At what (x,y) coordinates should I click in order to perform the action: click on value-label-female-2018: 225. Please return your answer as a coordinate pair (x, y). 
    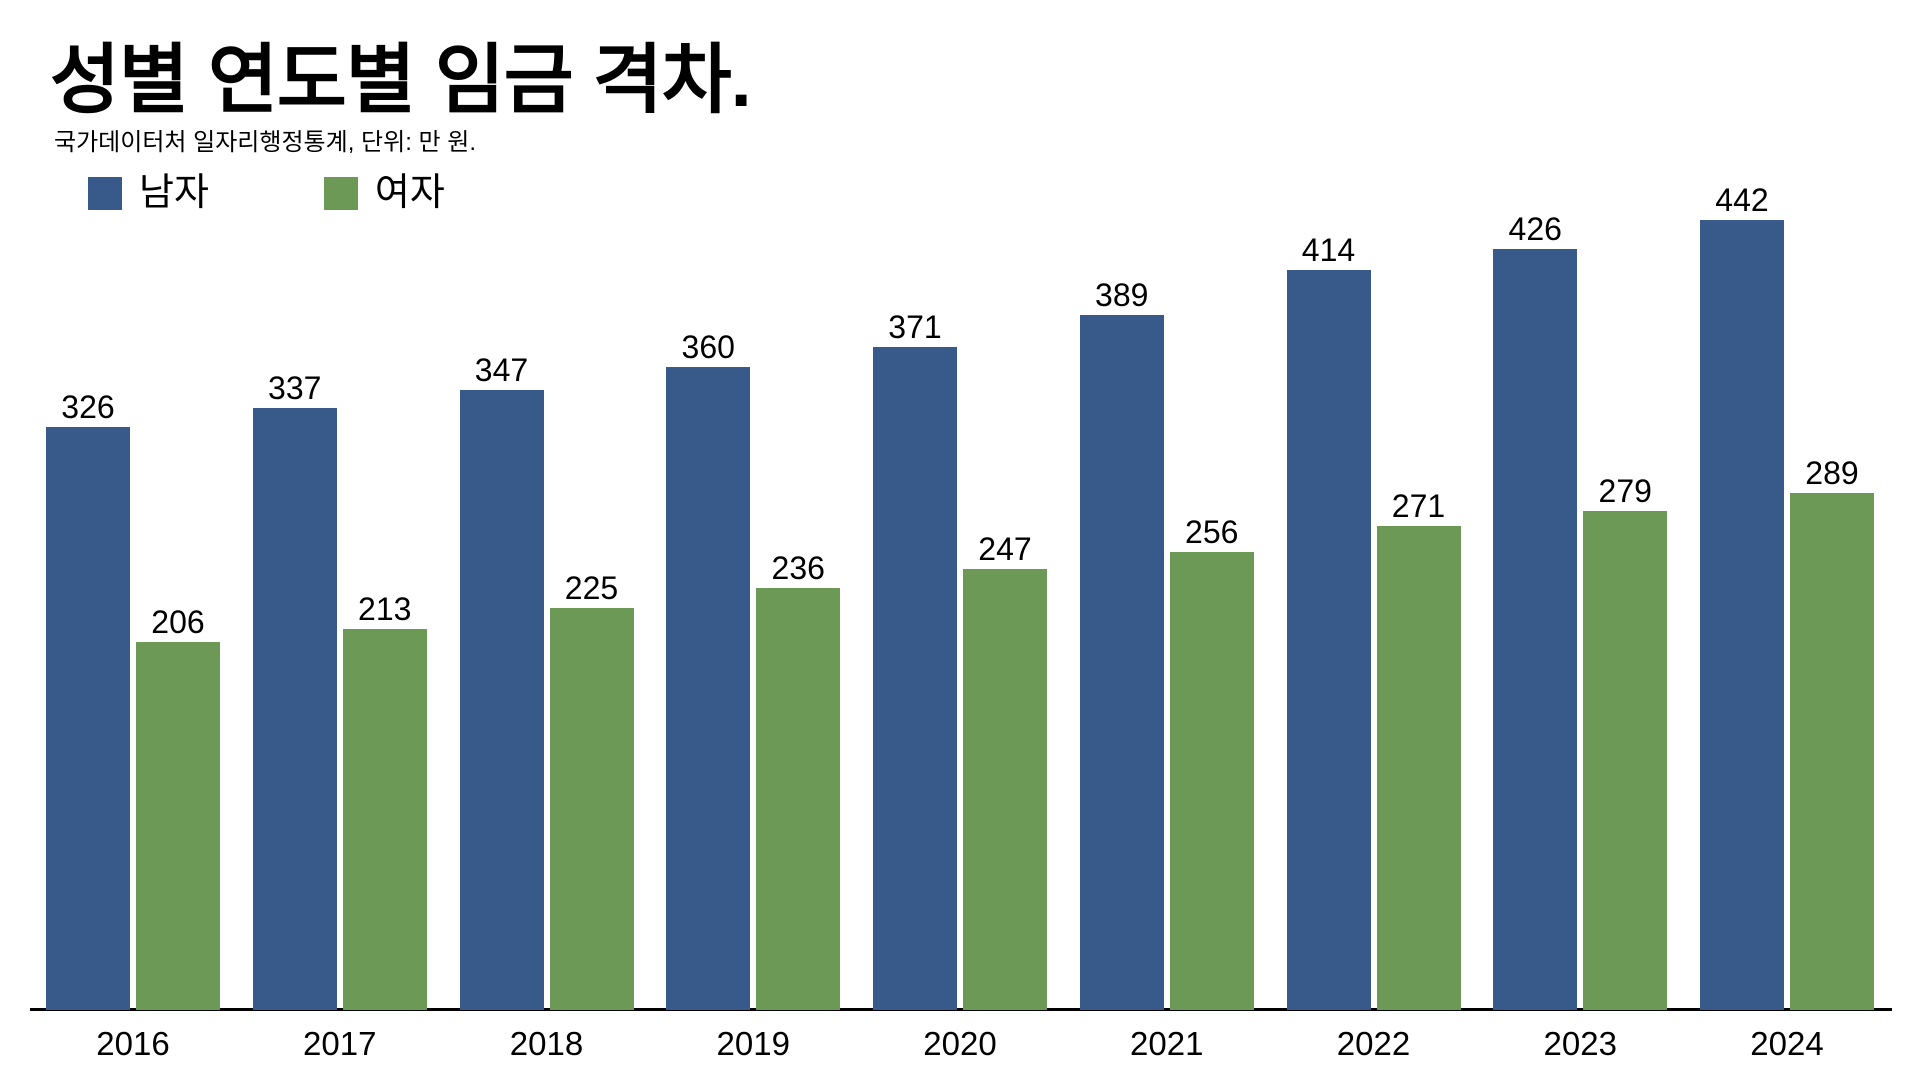
    Looking at the image, I should click on (591, 587).